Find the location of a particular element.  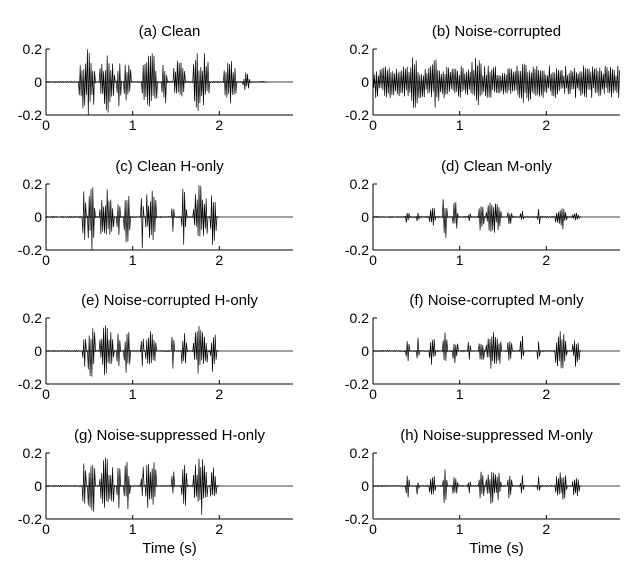

panel-h-x-tick-label: 2 is located at coordinates (546, 529).